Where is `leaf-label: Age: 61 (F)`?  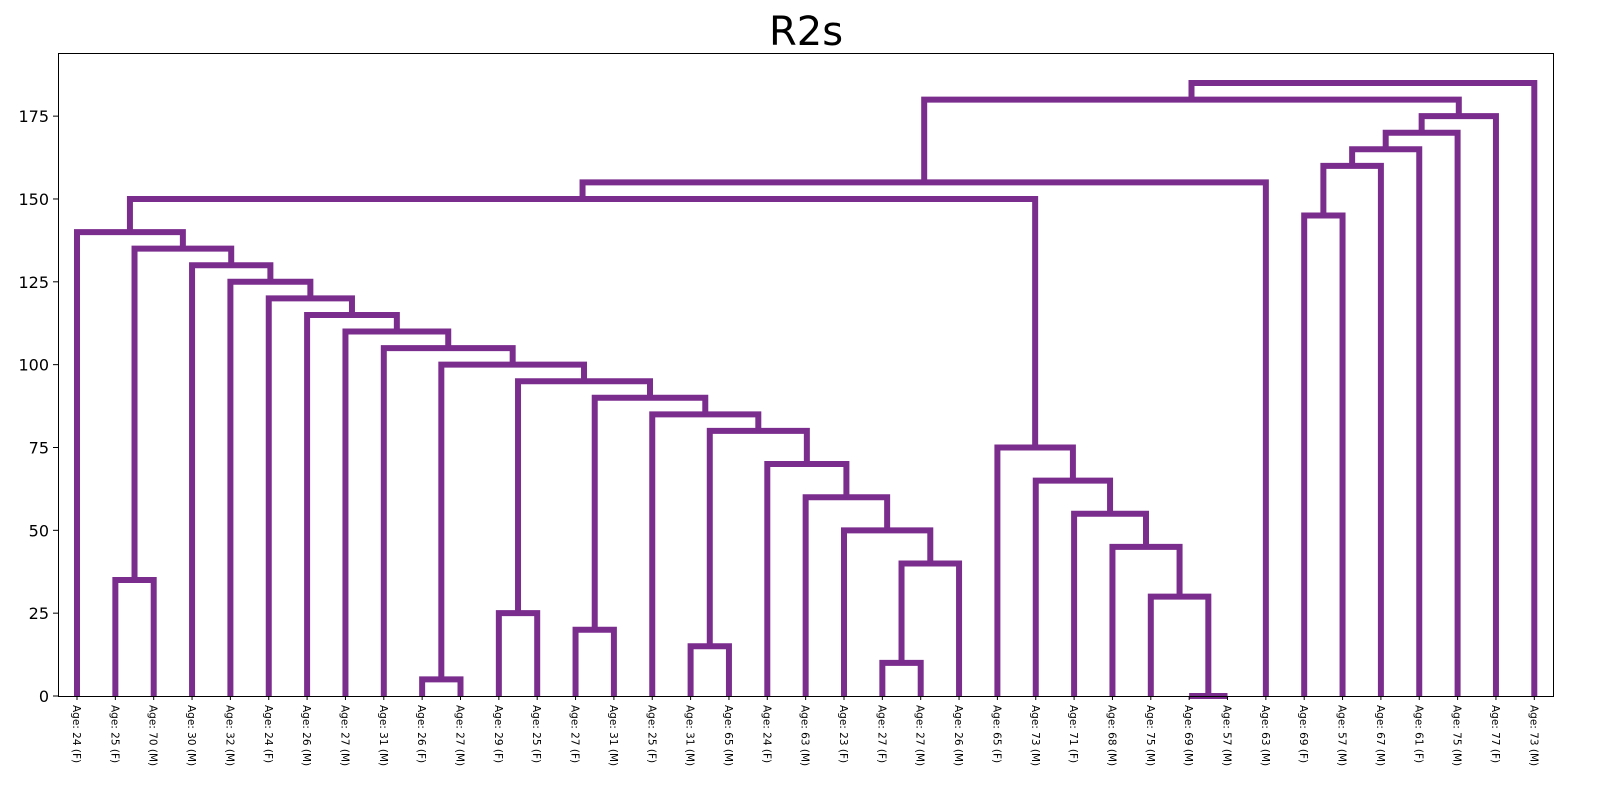
leaf-label: Age: 61 (F) is located at coordinates (1418, 734).